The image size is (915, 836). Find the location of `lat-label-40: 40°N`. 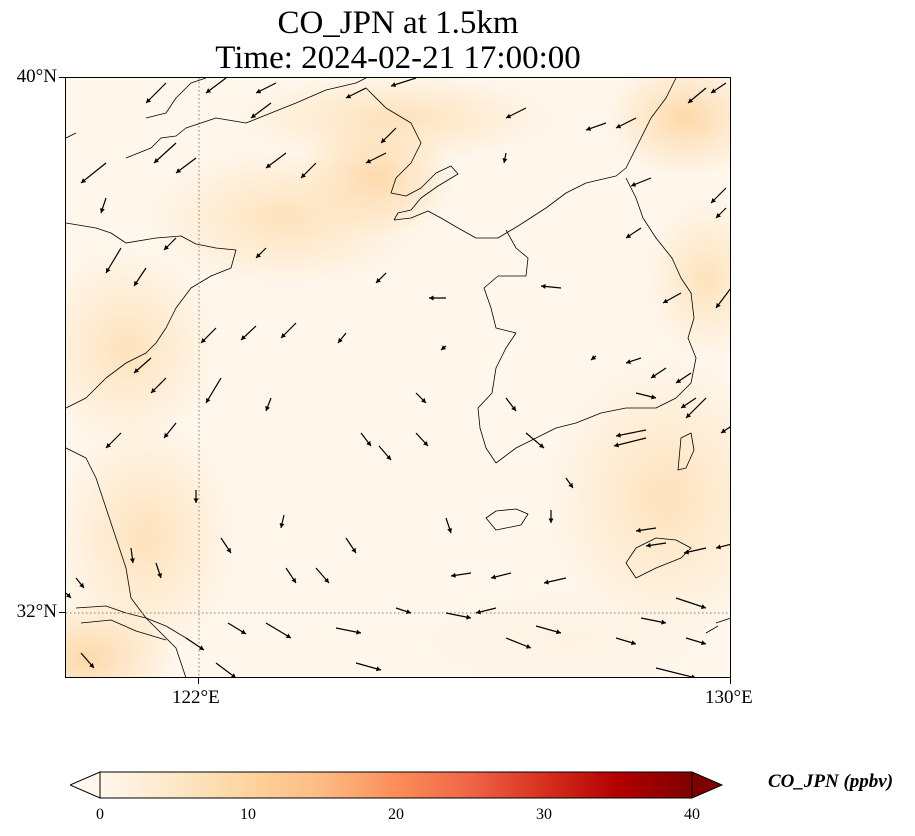

lat-label-40: 40°N is located at coordinates (36, 76).